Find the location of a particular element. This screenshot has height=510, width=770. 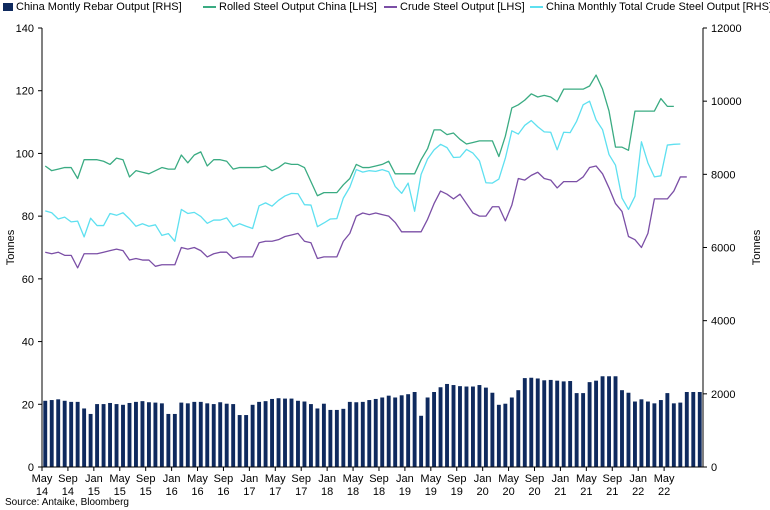

y-left-tick-label: 0 is located at coordinates (31, 468).